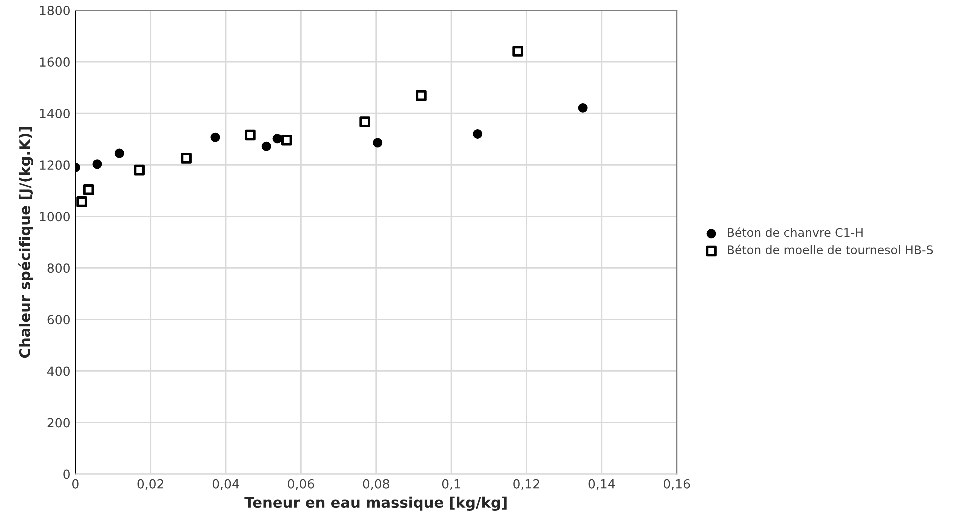 This screenshot has width=970, height=527. What do you see at coordinates (151, 484) in the screenshot?
I see `x-tick-label: 0,02` at bounding box center [151, 484].